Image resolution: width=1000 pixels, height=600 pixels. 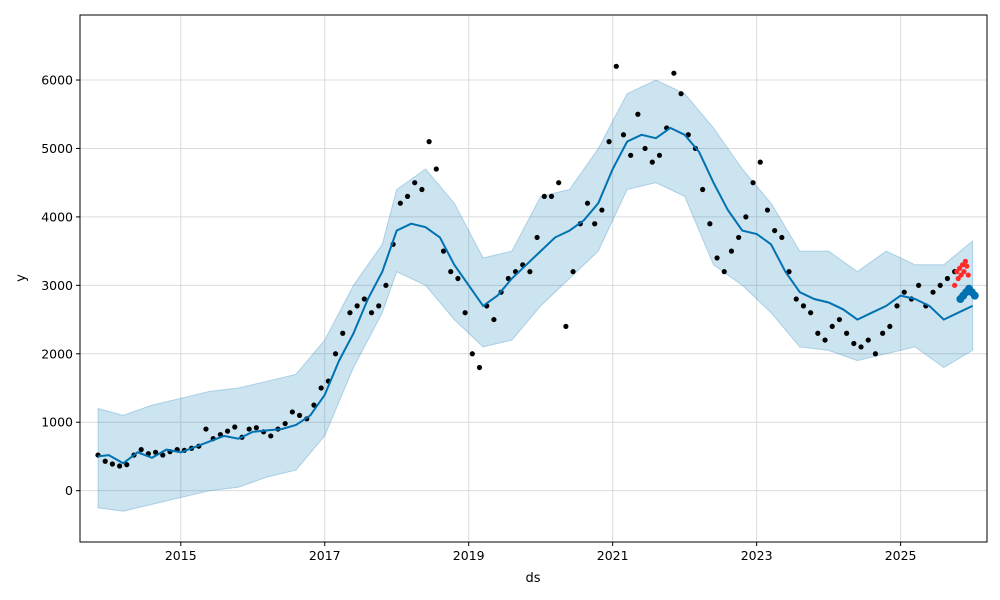 I want to click on test-points, so click(x=961, y=273).